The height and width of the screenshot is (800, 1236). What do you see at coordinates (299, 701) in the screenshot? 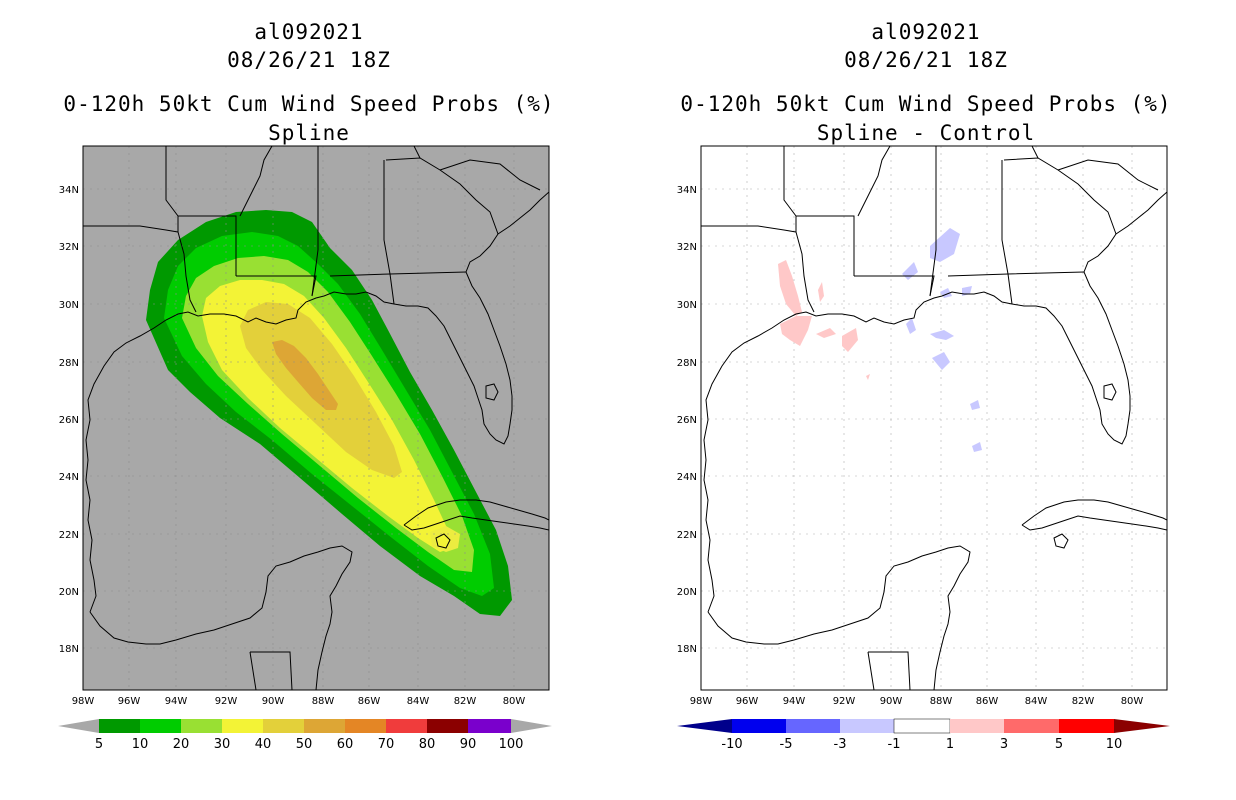
I see `left-lon-labels: 98W 96W 94W 92W 90W 88W 86W 84W 82W 80W` at bounding box center [299, 701].